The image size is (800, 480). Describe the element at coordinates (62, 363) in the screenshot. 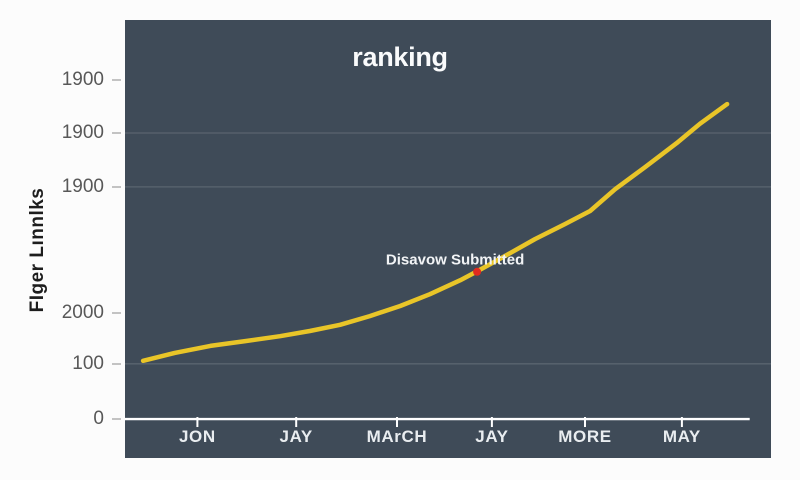

I see `y-tick-label: 100` at that location.